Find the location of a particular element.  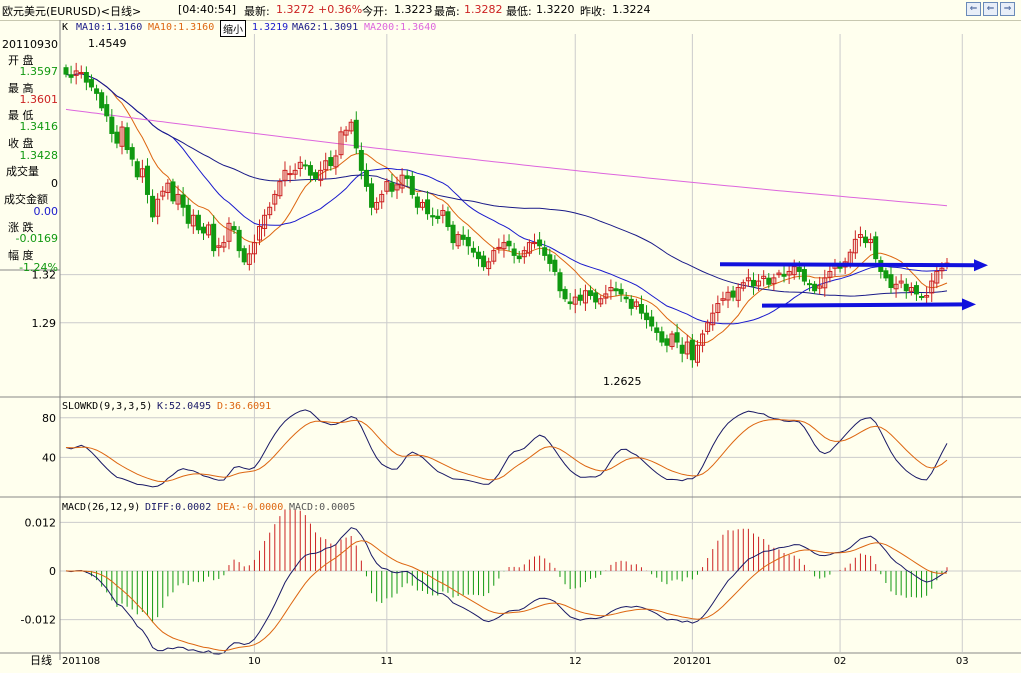

legend-ma-value: 1.3219 is located at coordinates (270, 27).